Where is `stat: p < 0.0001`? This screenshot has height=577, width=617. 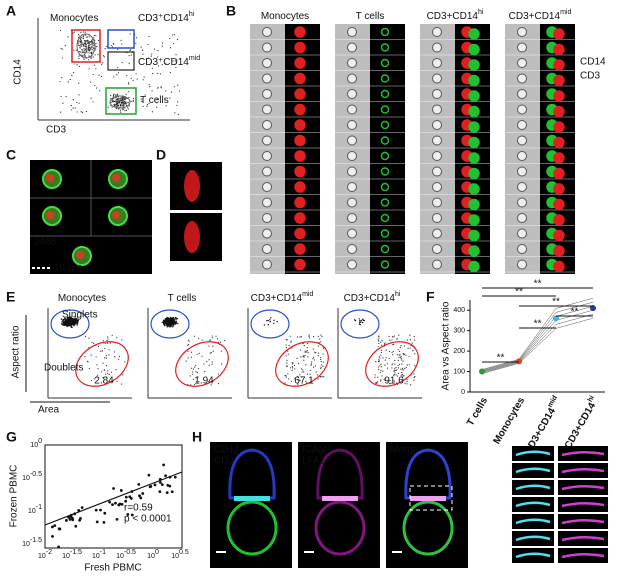
stat: p < 0.0001 is located at coordinates (148, 519).